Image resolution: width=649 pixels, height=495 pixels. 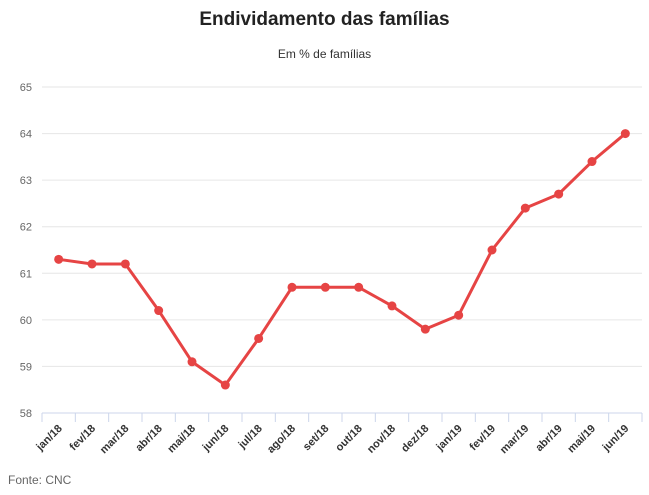 What do you see at coordinates (216, 439) in the screenshot?
I see `x-axis-label: jun/18` at bounding box center [216, 439].